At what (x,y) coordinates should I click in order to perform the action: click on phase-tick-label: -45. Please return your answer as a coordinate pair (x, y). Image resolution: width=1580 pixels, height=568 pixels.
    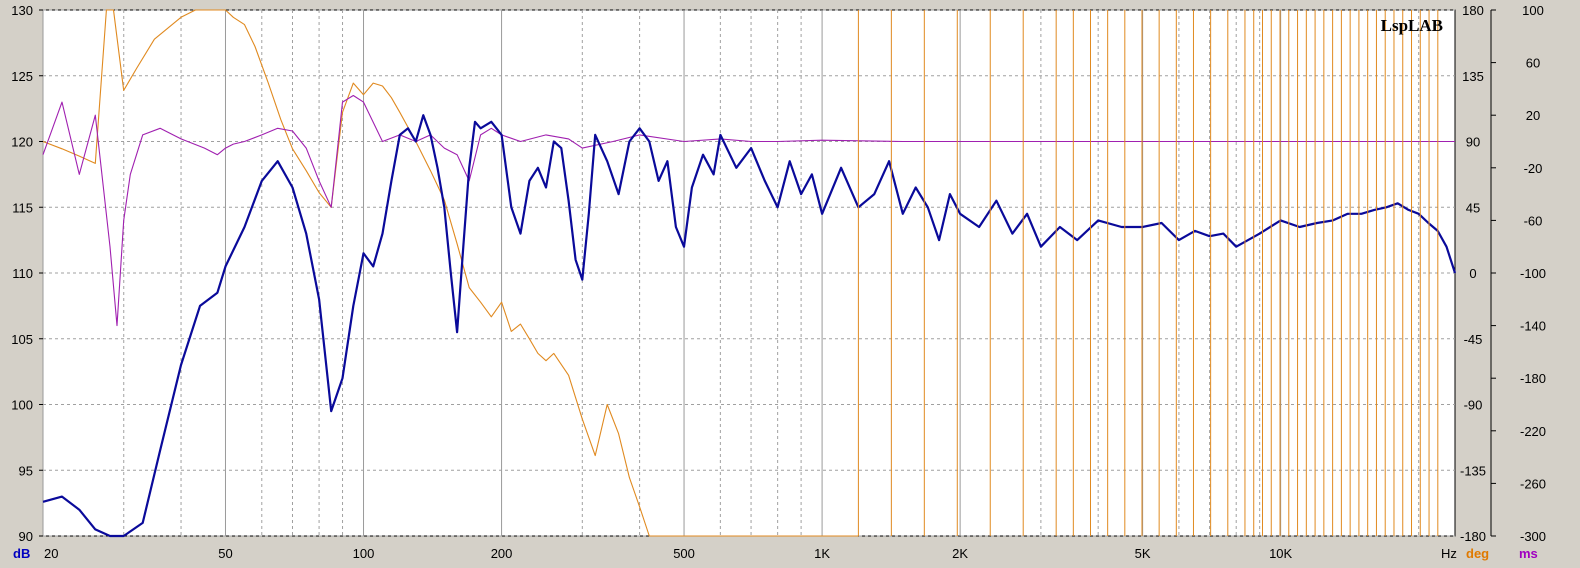
    Looking at the image, I should click on (1473, 339).